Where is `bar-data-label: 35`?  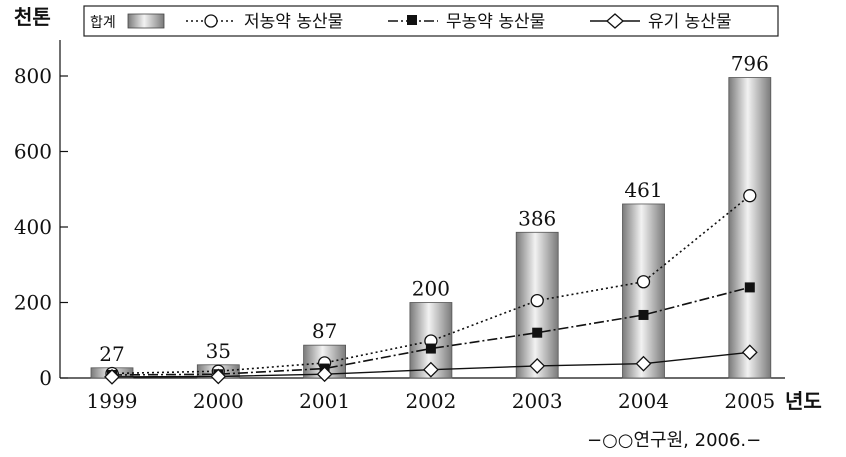
bar-data-label: 35 is located at coordinates (218, 351).